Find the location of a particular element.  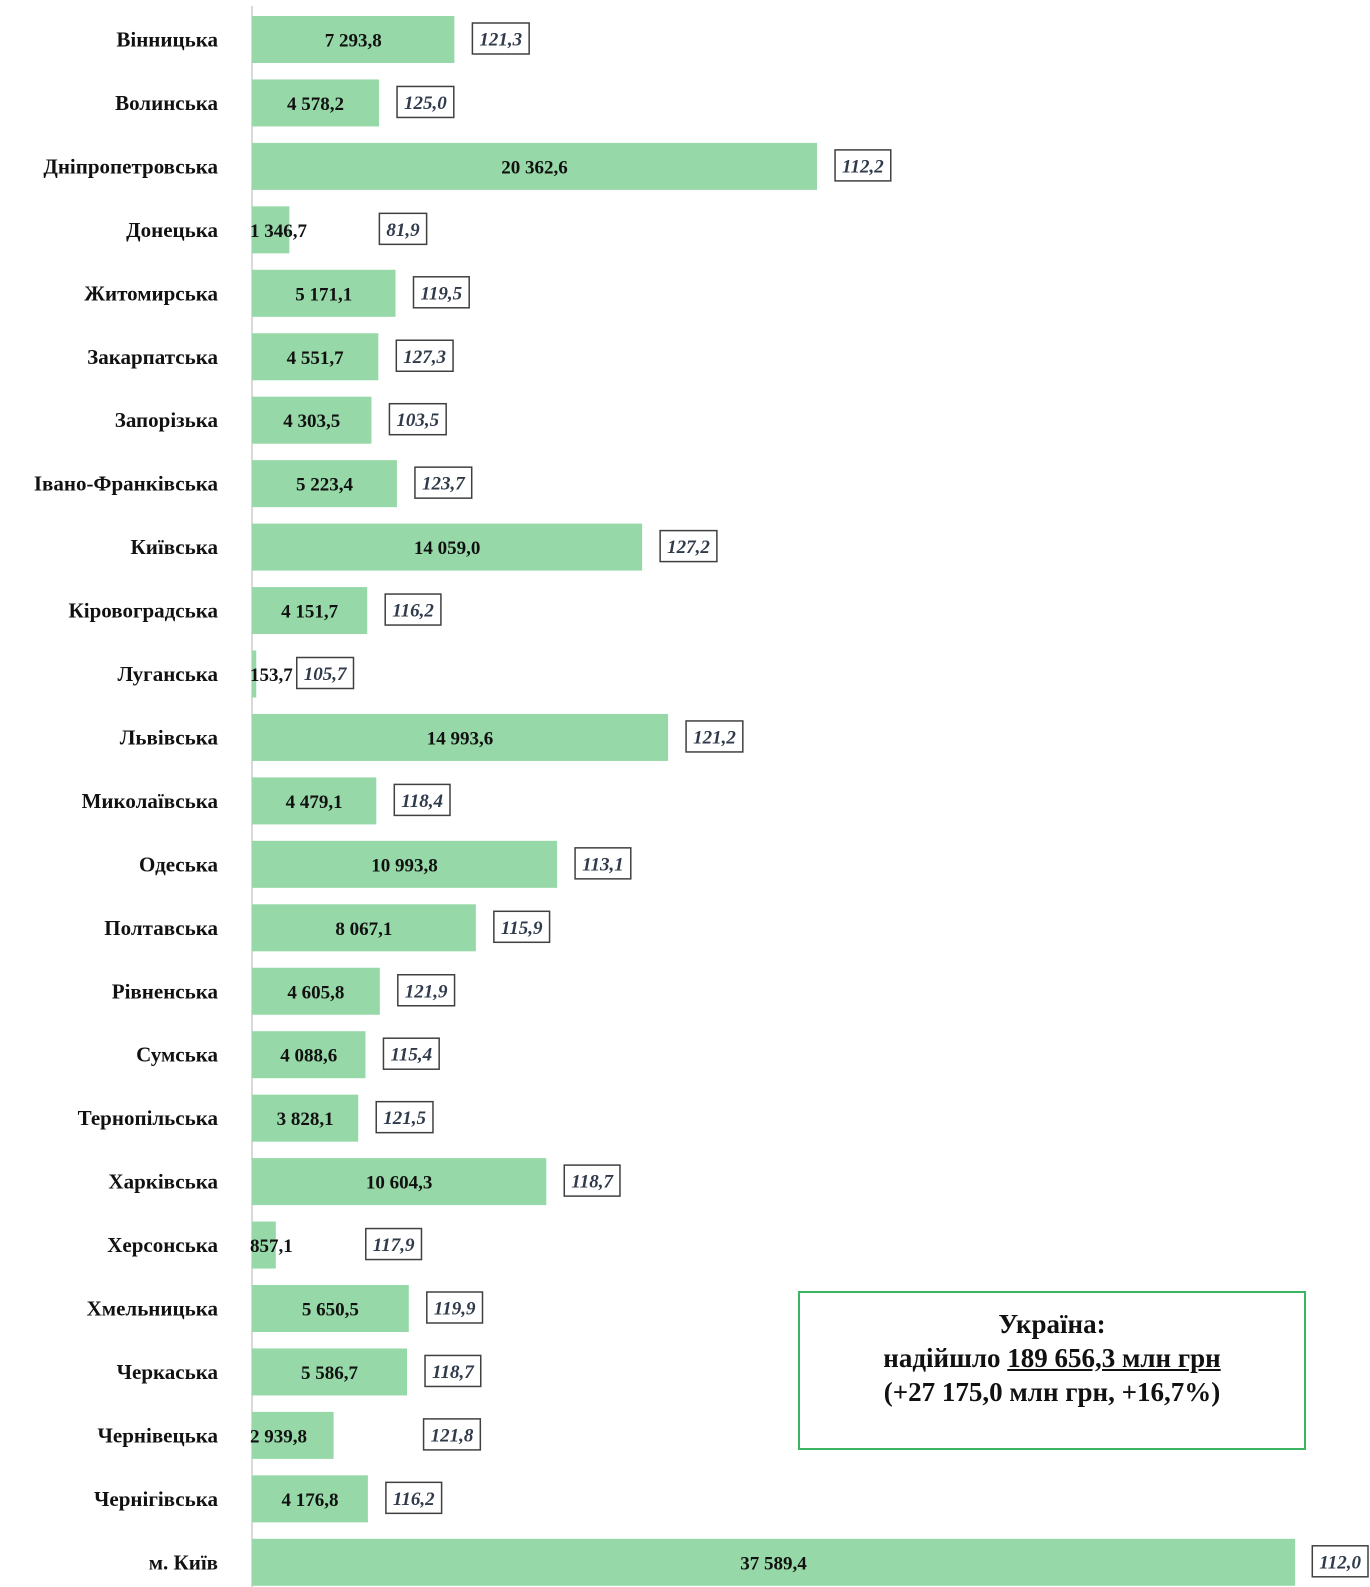

value-label: 4 151,7 is located at coordinates (310, 612).